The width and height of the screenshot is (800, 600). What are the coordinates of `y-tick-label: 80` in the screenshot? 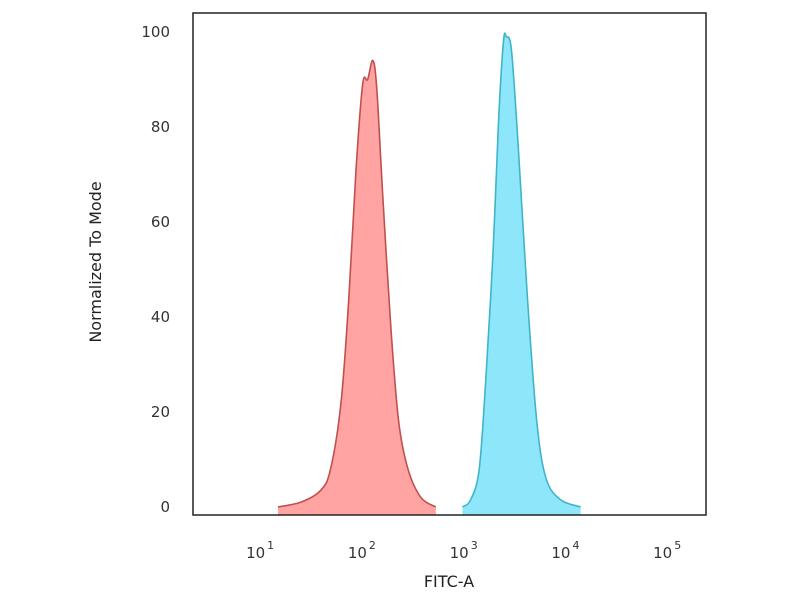 It's located at (160, 127).